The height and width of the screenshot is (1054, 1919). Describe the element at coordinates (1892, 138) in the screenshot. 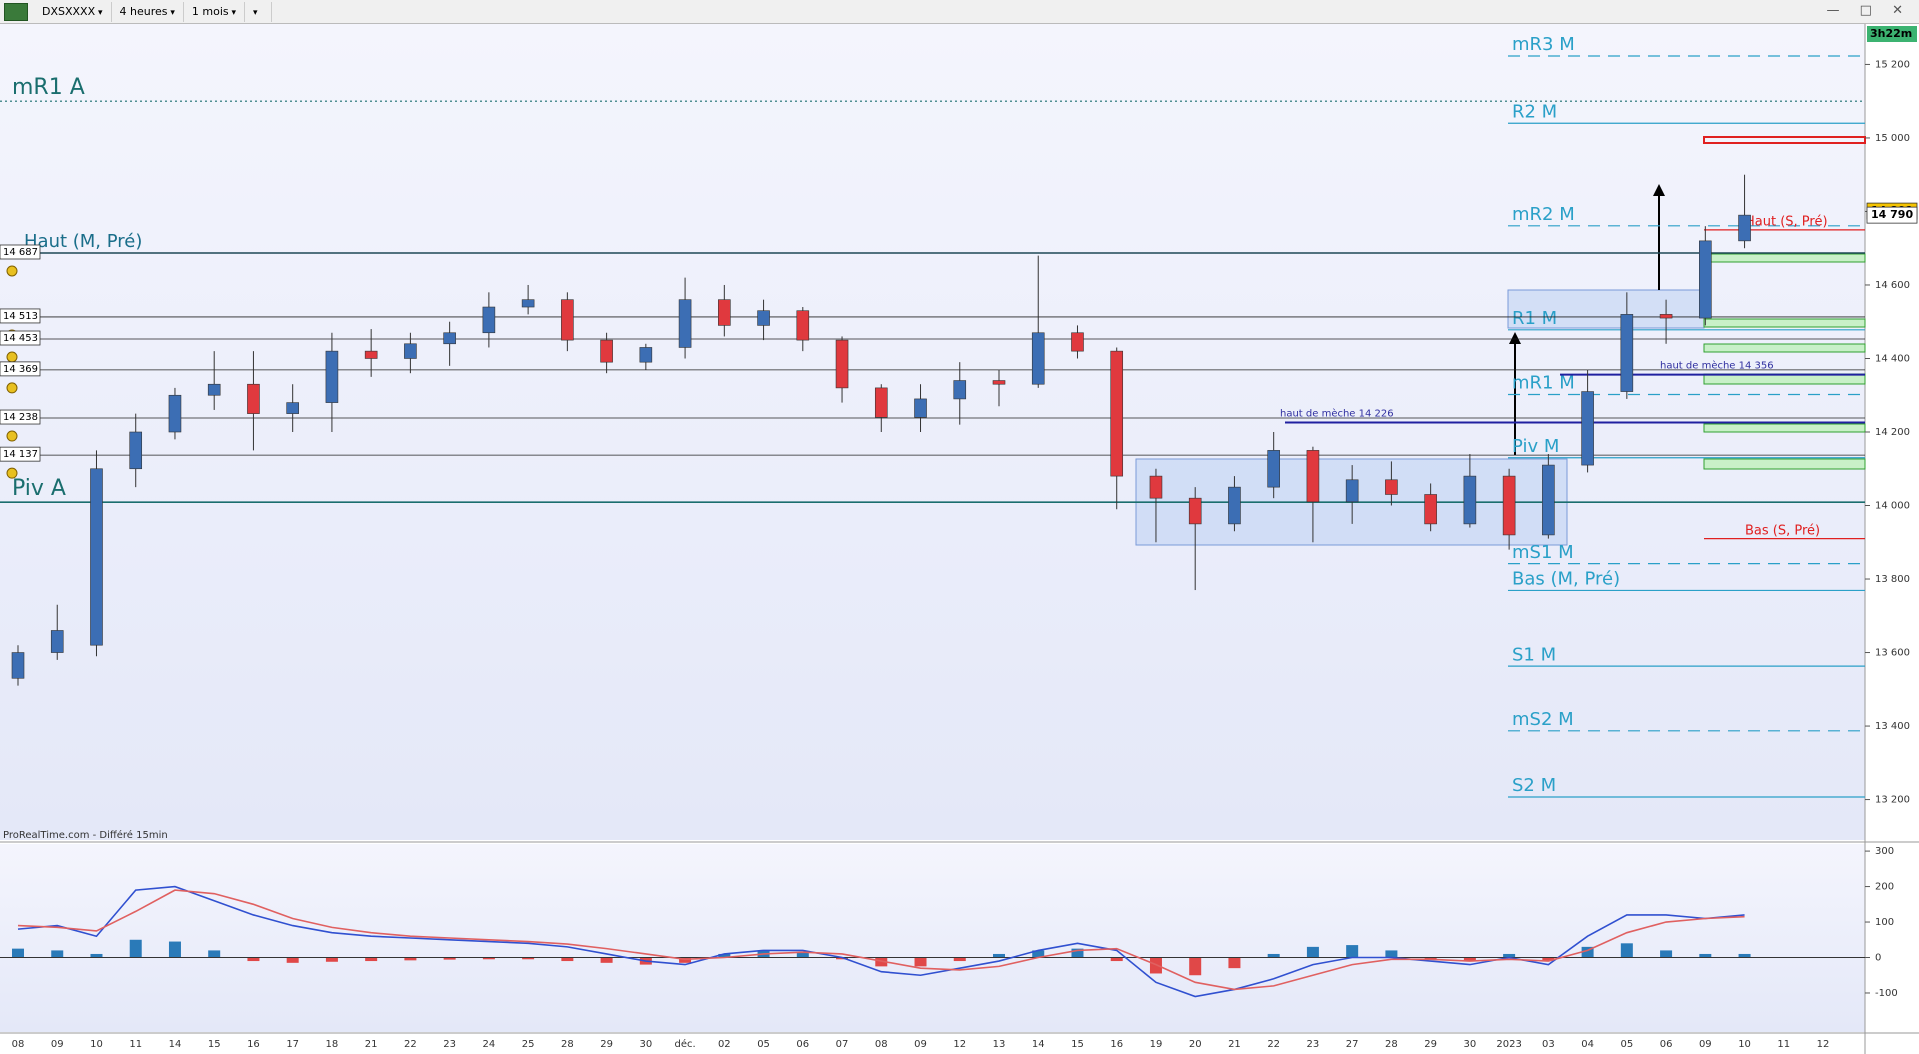

I see `y-tick-label: 15 000` at that location.